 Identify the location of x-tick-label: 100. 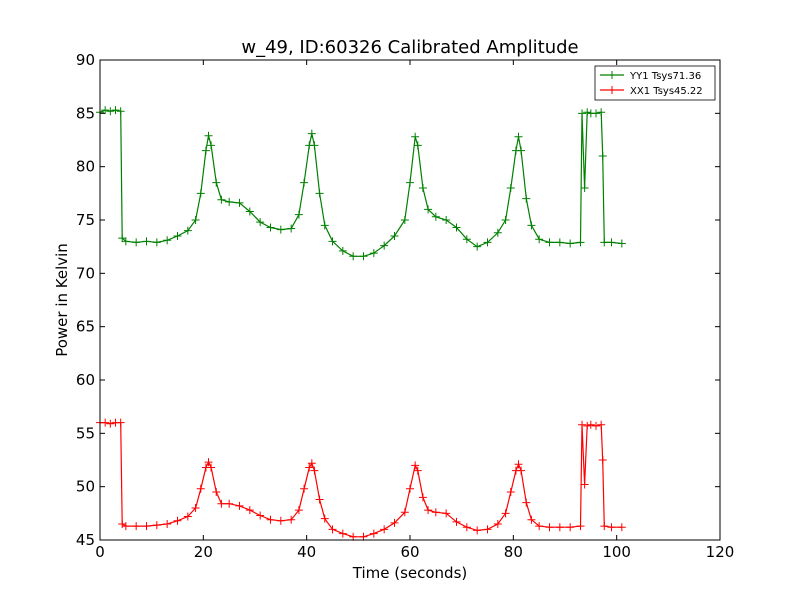
(616, 552).